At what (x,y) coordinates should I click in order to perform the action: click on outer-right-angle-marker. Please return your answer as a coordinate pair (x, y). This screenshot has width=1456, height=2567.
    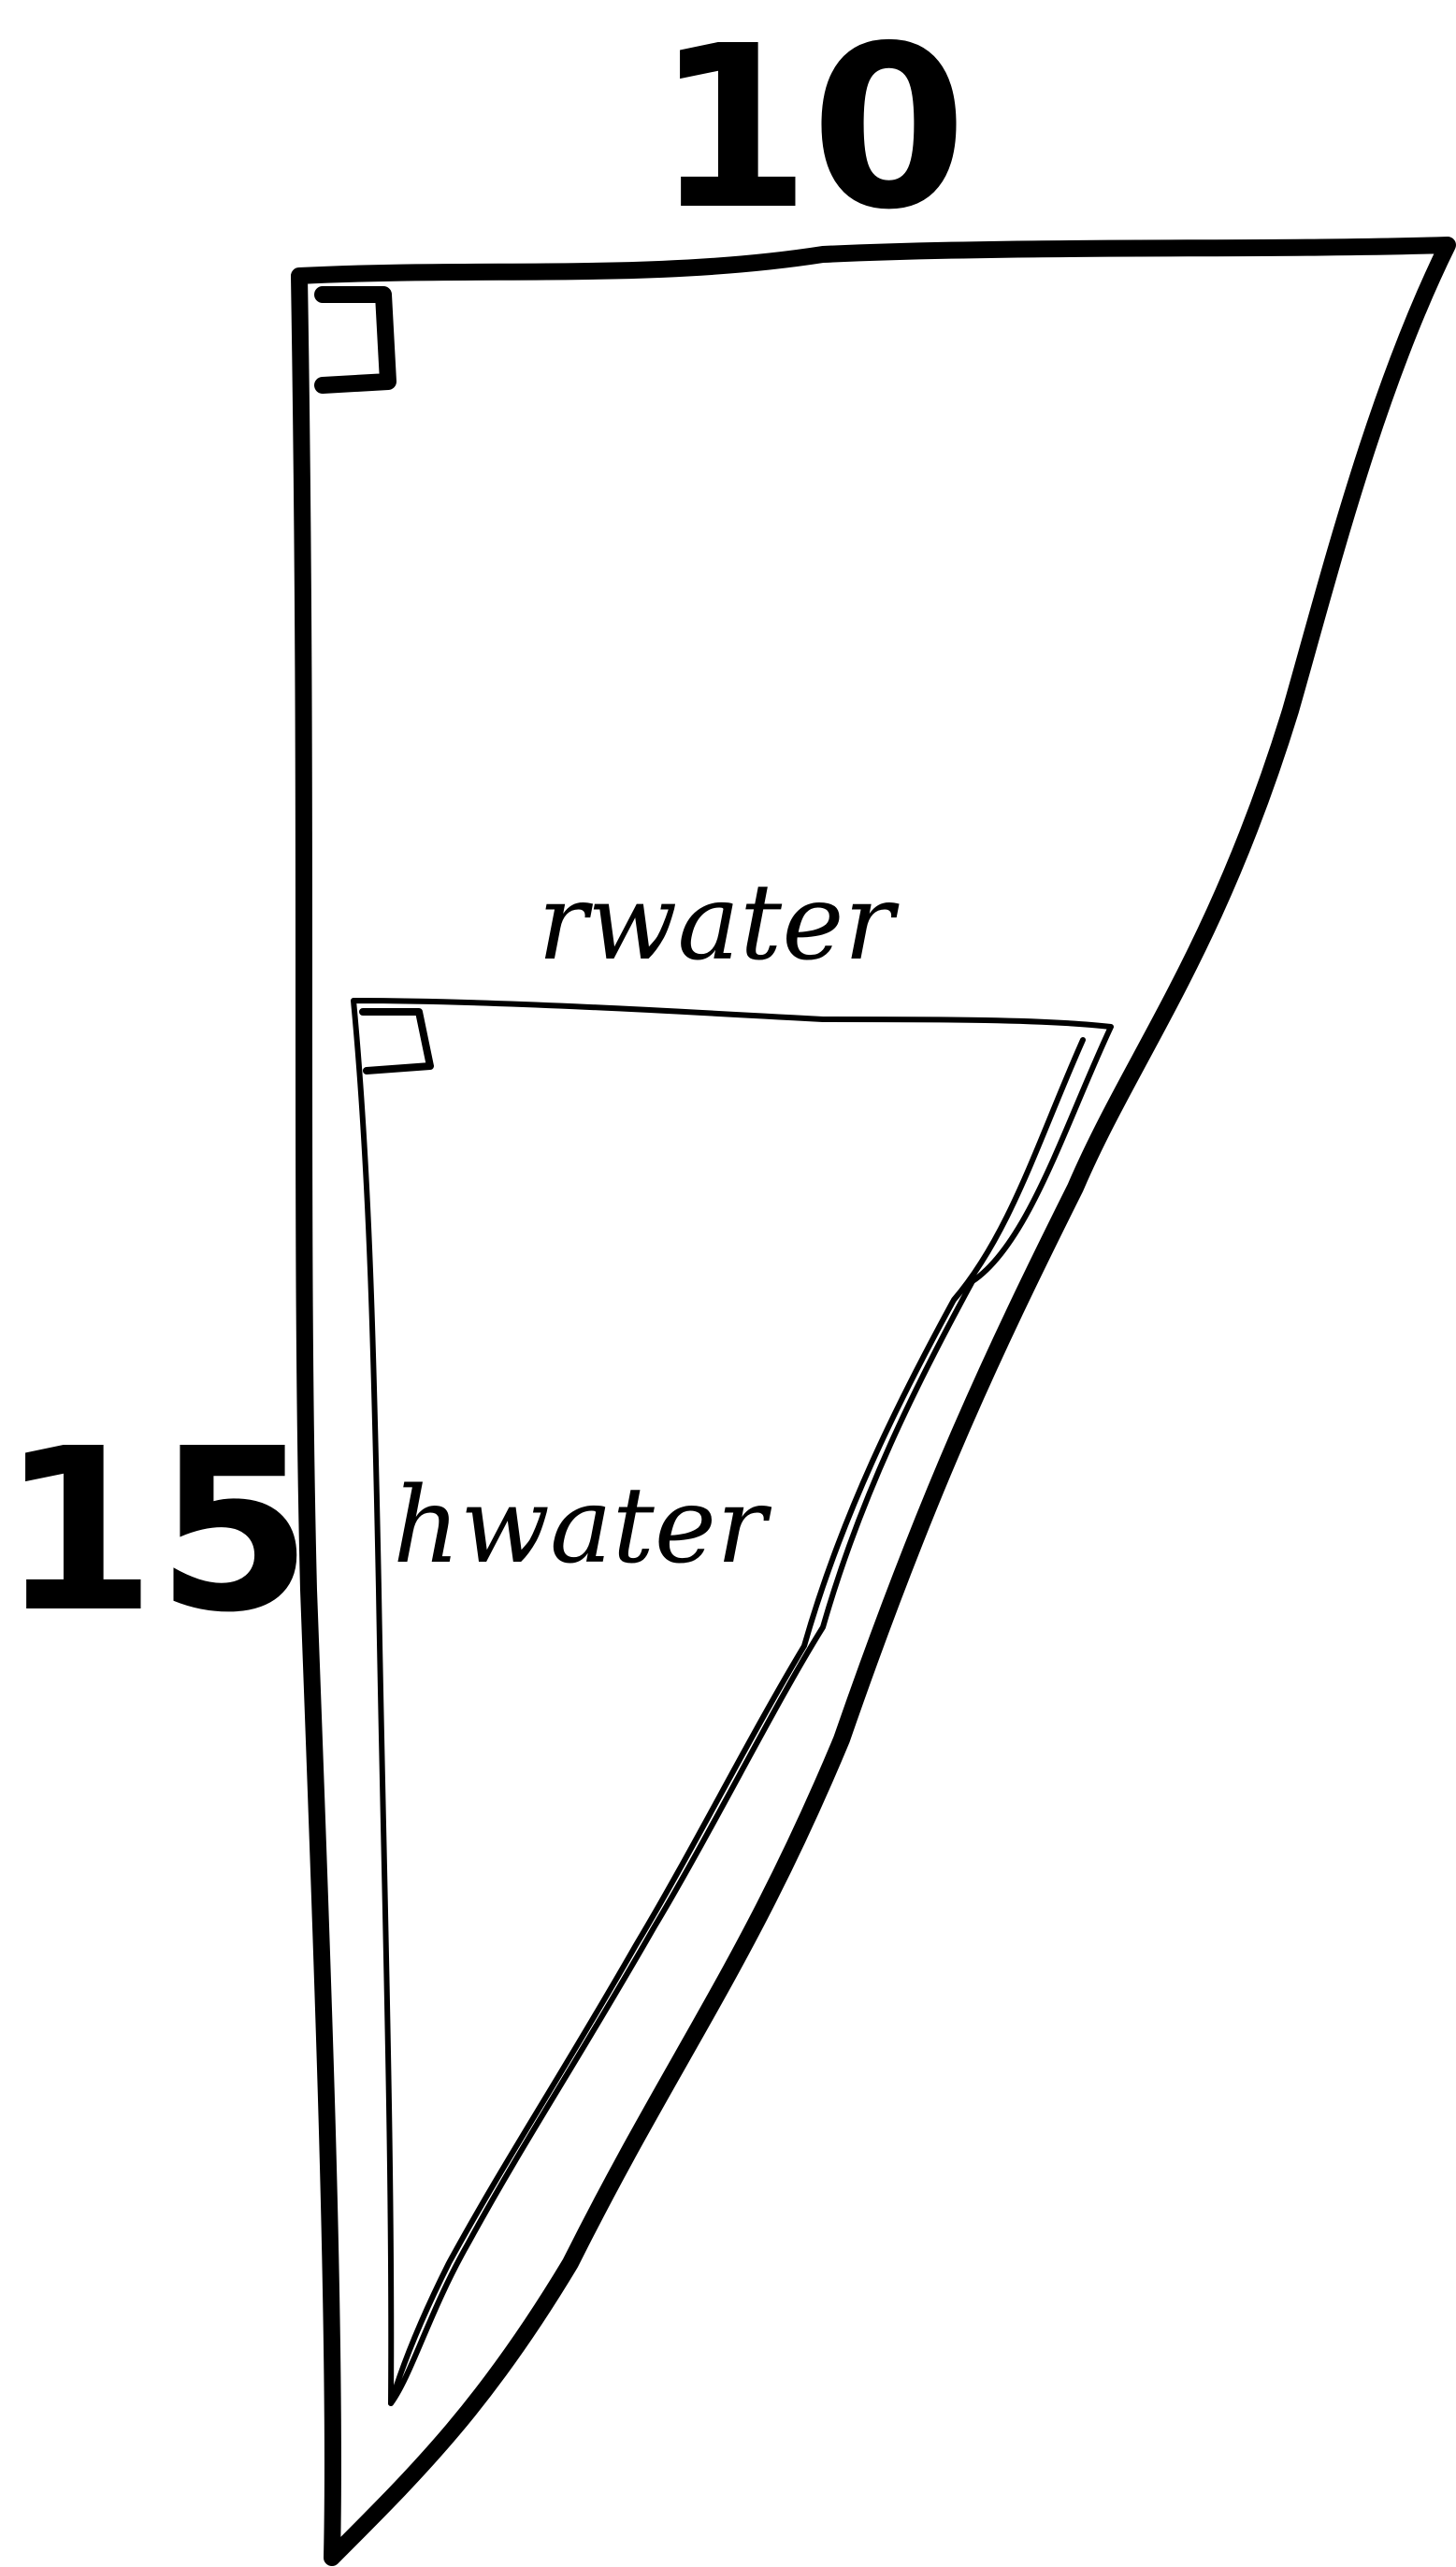
    Looking at the image, I should click on (355, 340).